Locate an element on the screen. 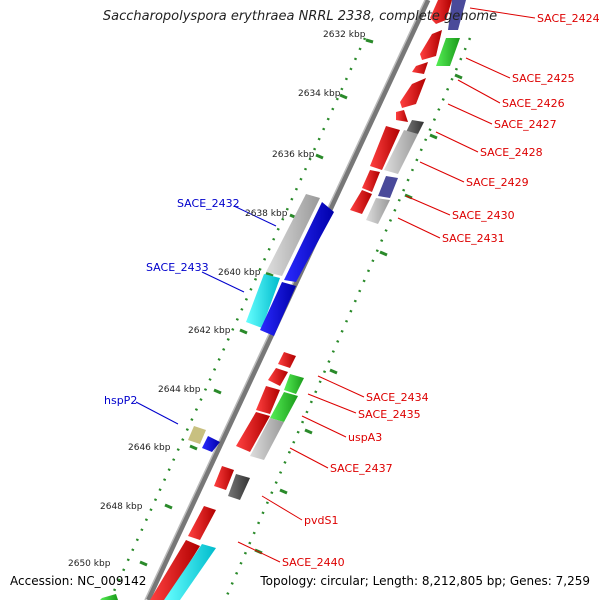  gene-feature-cyan-bottom is located at coordinates (190, 572).